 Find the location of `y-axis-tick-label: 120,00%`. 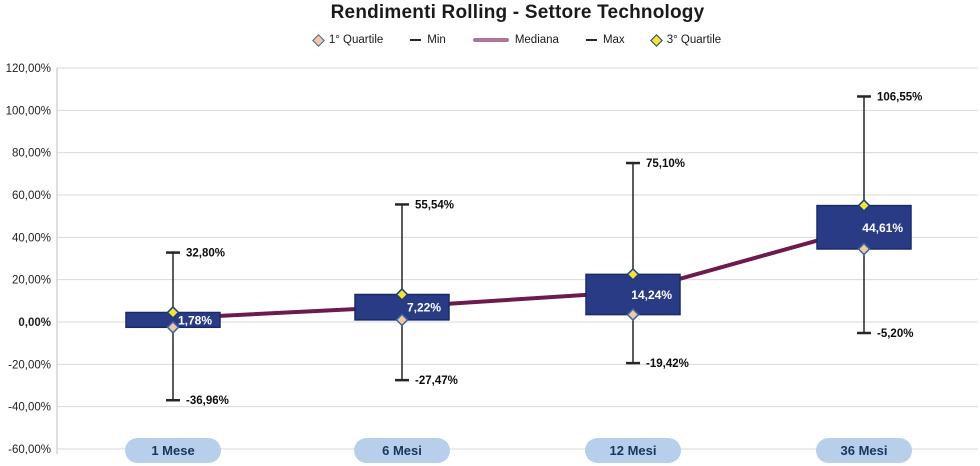

y-axis-tick-label: 120,00% is located at coordinates (28, 69).